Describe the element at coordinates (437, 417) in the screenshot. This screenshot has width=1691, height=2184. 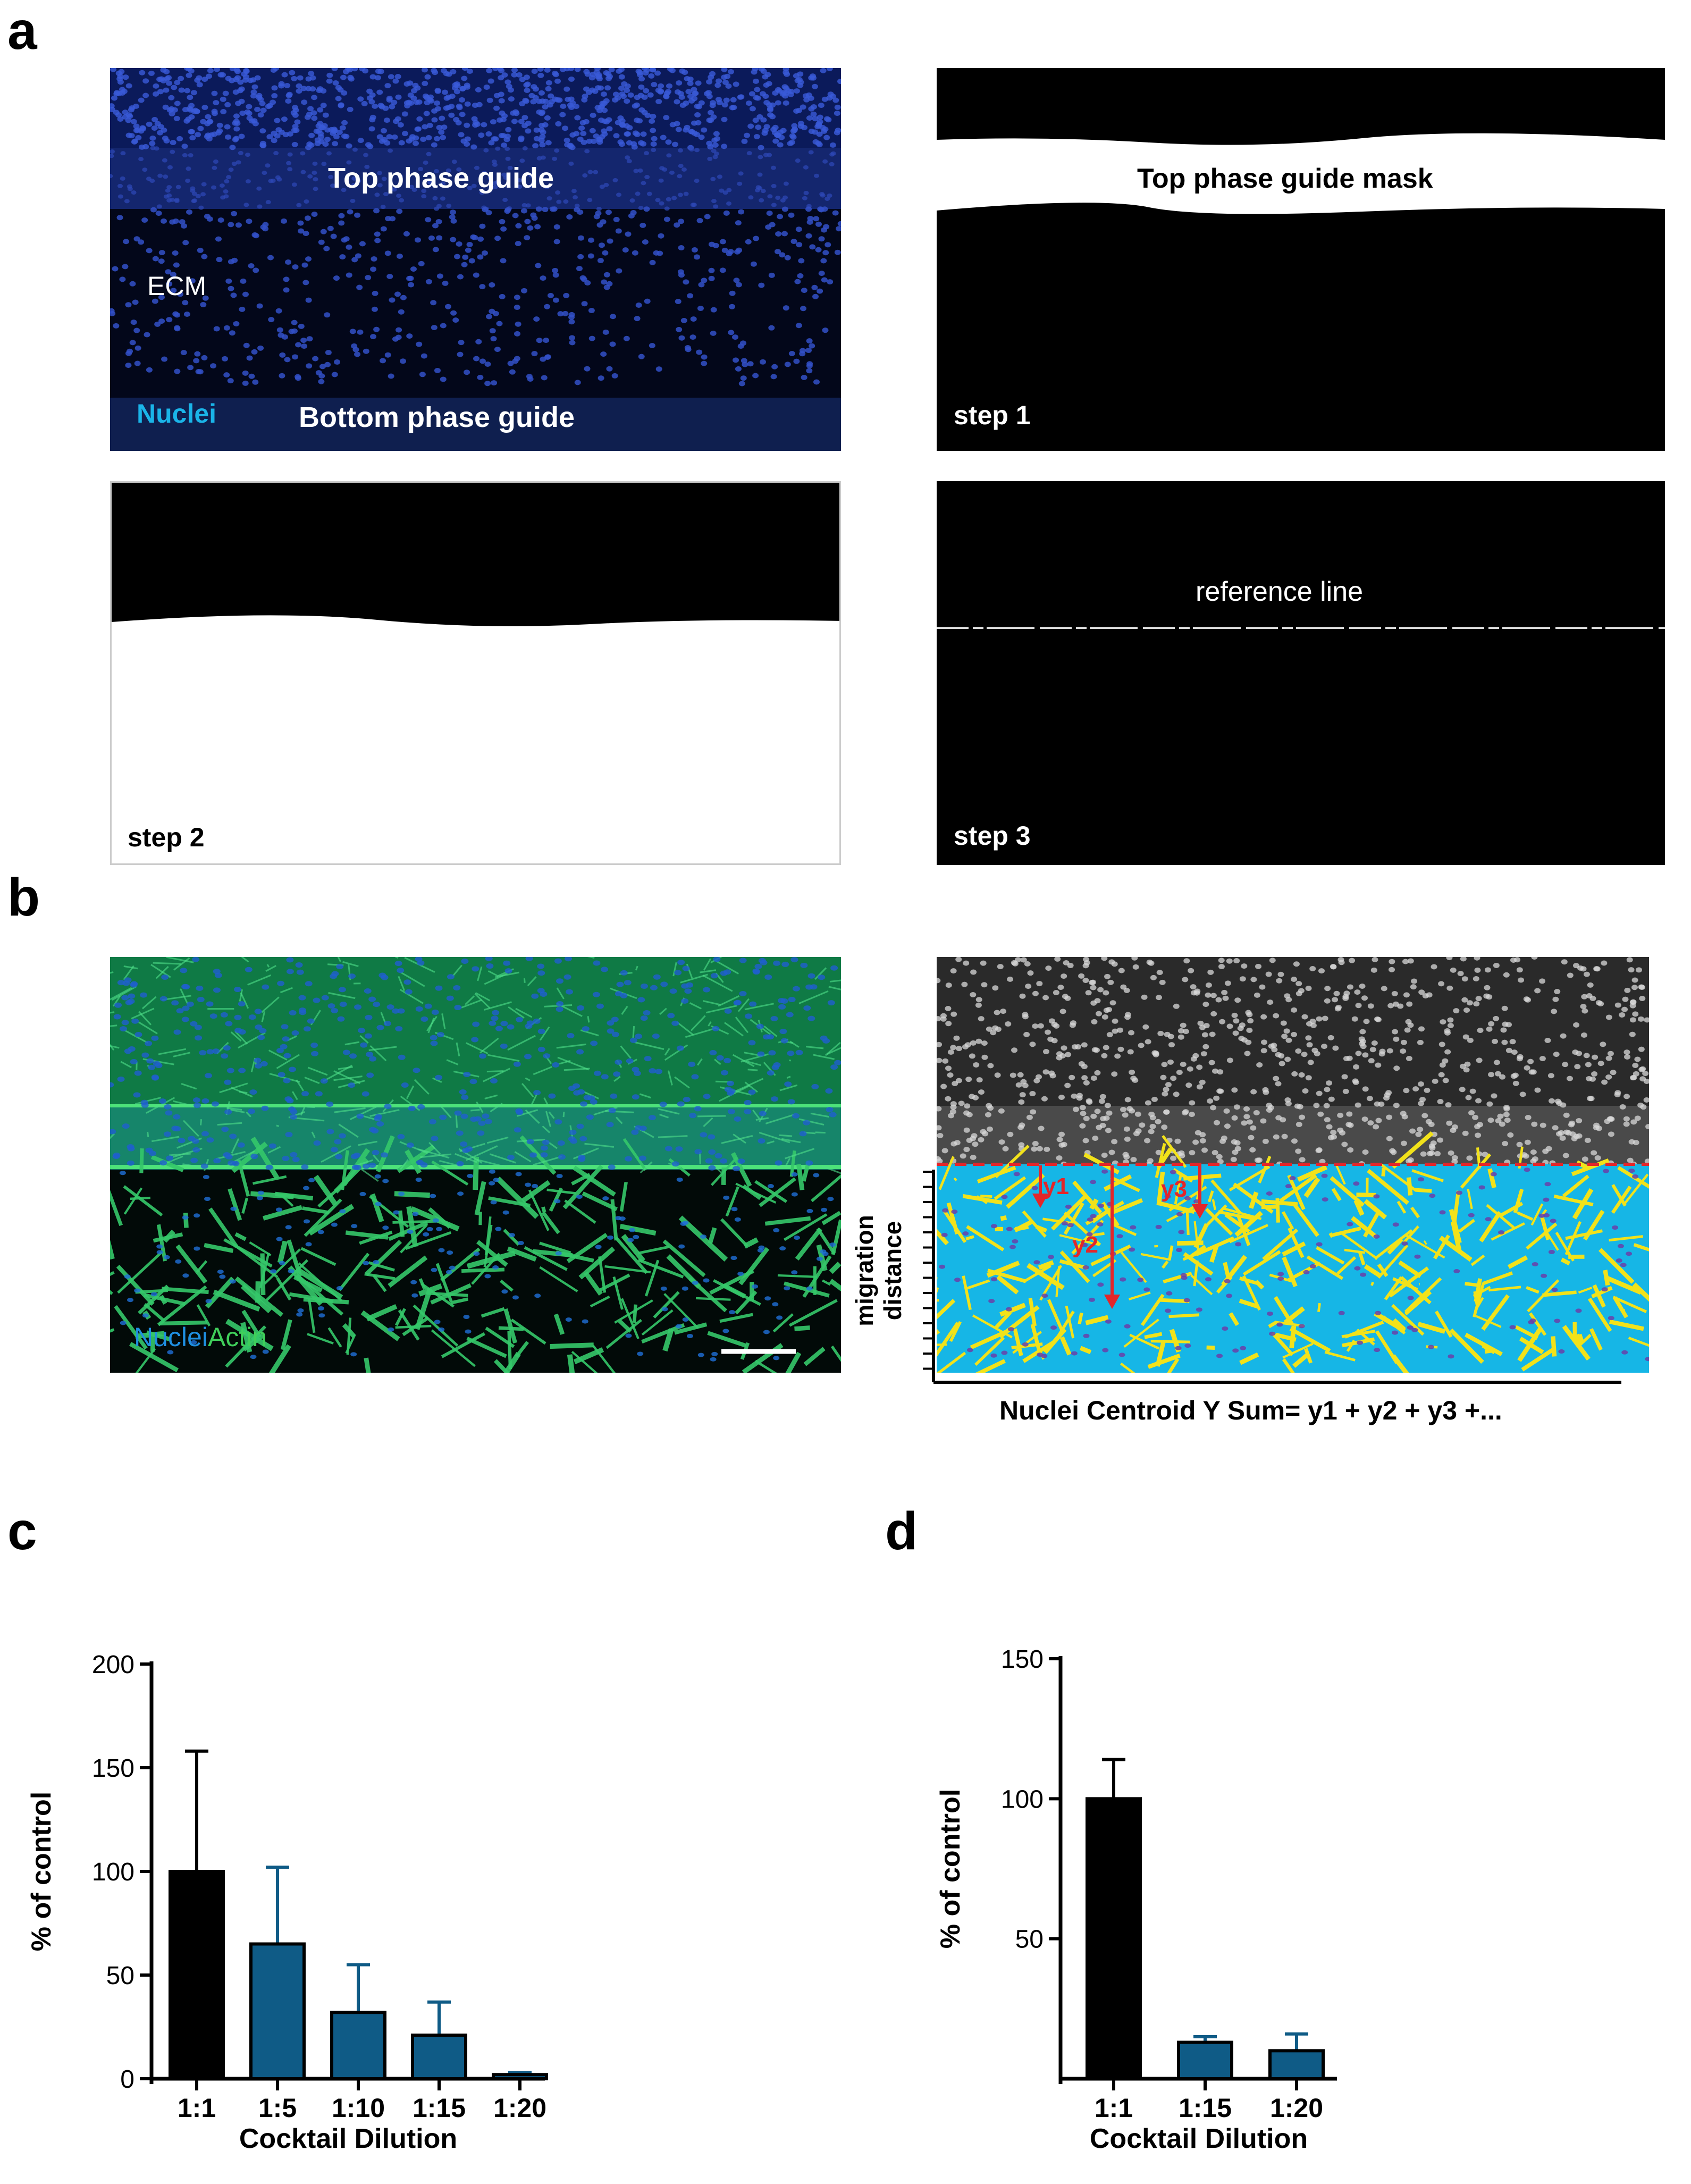
I see `bottom-phase-guide-label: Bottom phase guide` at that location.